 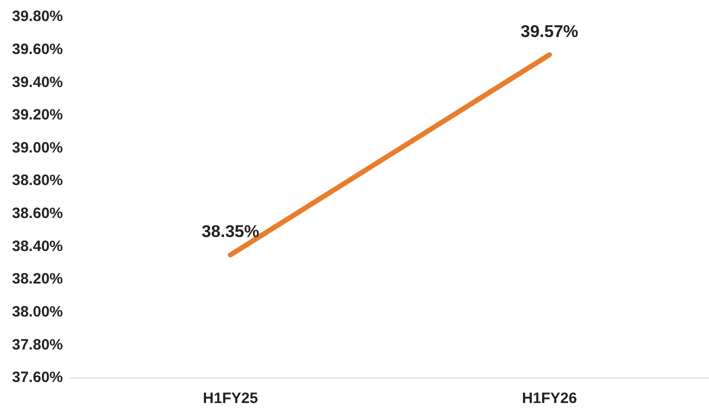 What do you see at coordinates (37, 82) in the screenshot?
I see `y-tick-label: 39.40%` at bounding box center [37, 82].